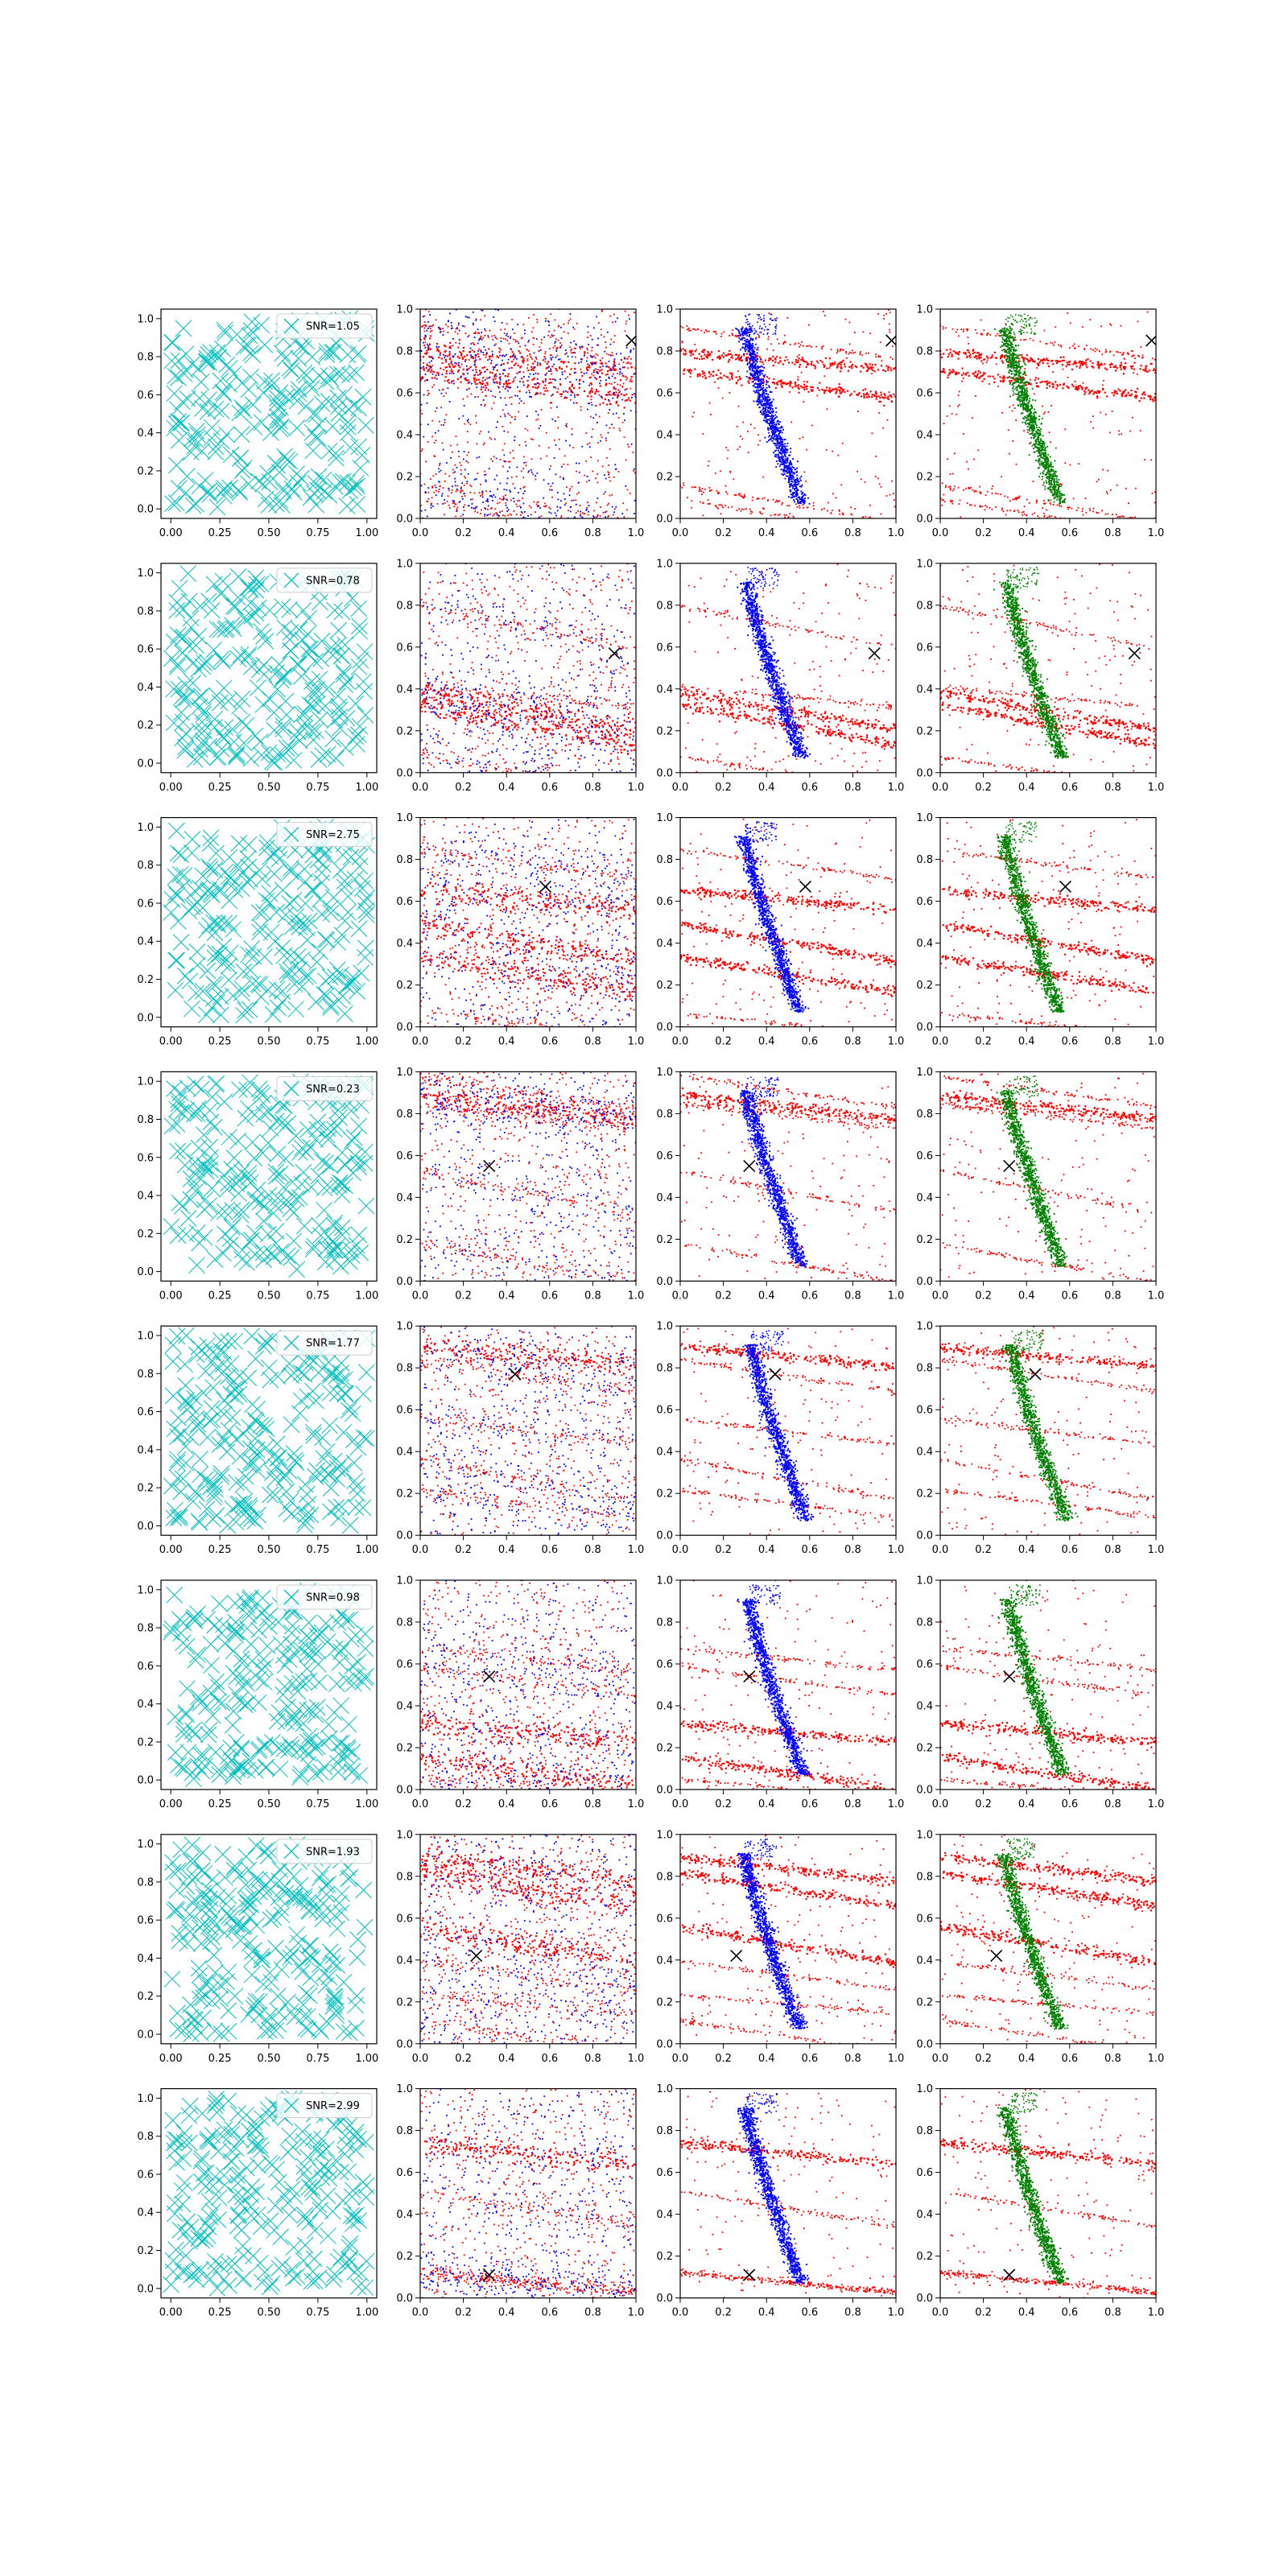 Image resolution: width=1288 pixels, height=2576 pixels. Describe the element at coordinates (766, 533) in the screenshot. I see `x-tick-label: 0.4` at that location.